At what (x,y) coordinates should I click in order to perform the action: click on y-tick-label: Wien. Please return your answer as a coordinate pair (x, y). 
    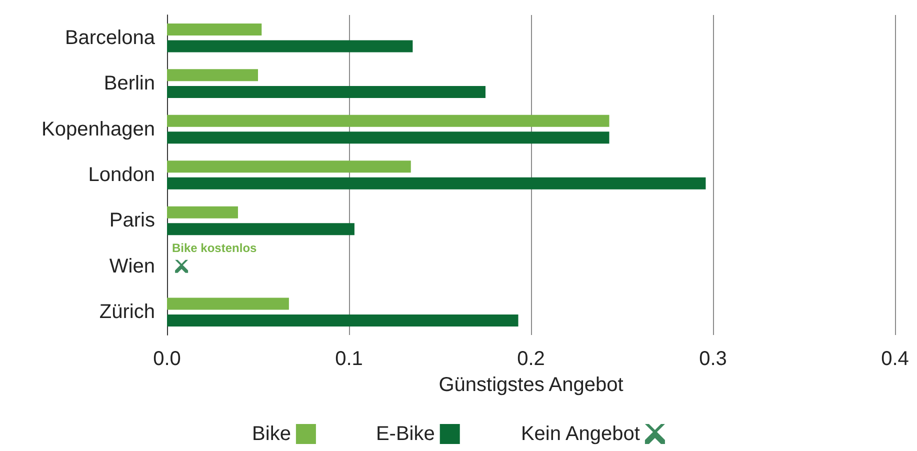
    Looking at the image, I should click on (132, 266).